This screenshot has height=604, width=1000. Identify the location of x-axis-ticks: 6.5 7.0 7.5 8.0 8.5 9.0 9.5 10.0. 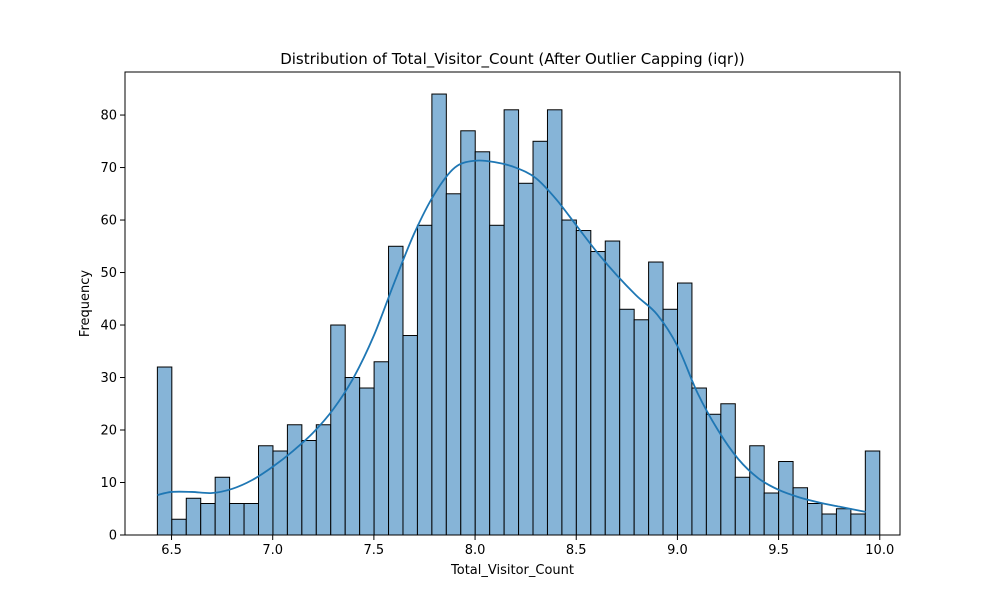
(527, 546).